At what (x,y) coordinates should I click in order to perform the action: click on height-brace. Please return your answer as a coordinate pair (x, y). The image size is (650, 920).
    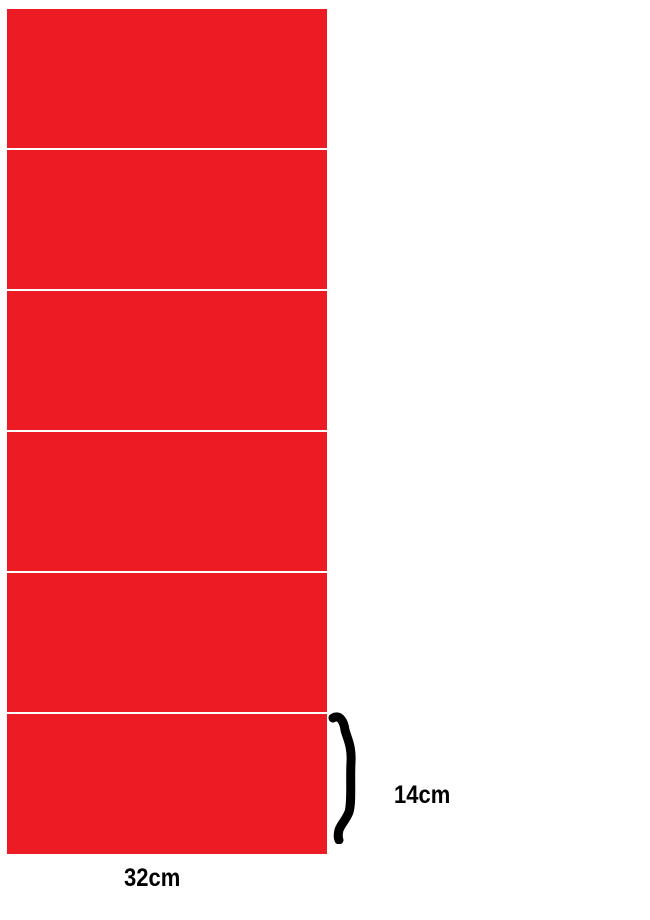
    Looking at the image, I should click on (342, 778).